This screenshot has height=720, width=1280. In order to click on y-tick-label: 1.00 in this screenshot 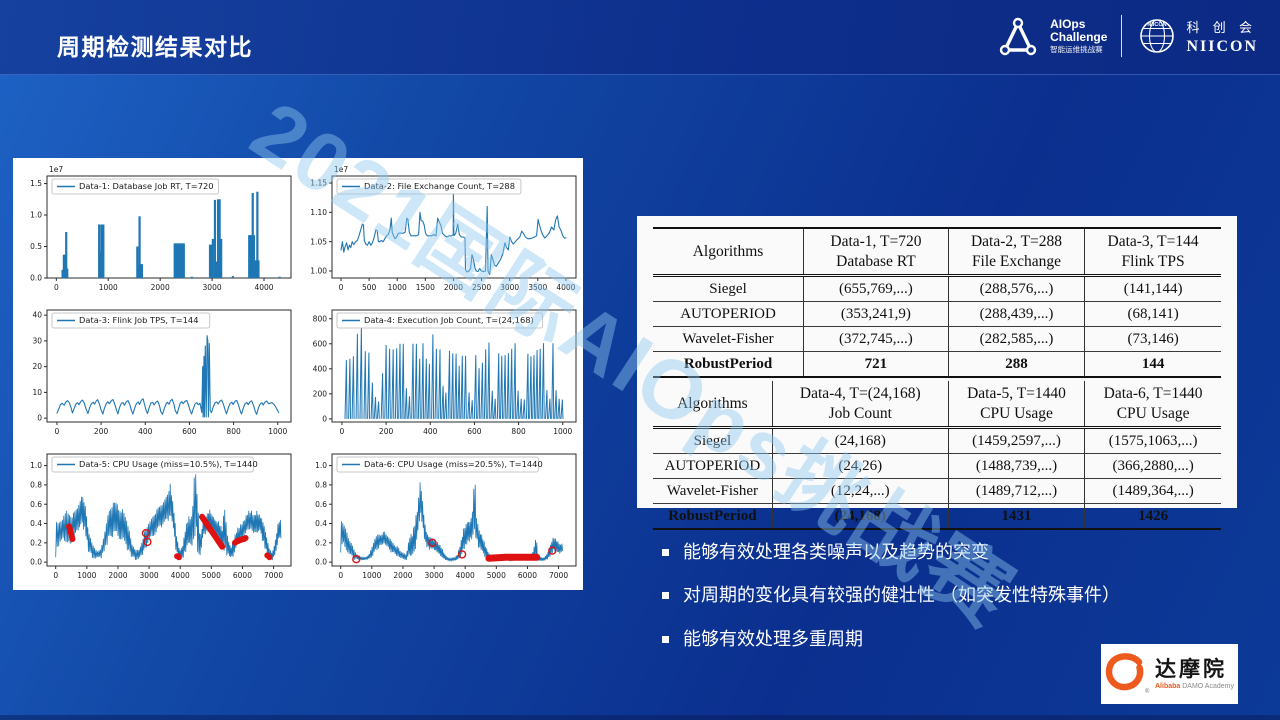, I will do `click(318, 271)`.